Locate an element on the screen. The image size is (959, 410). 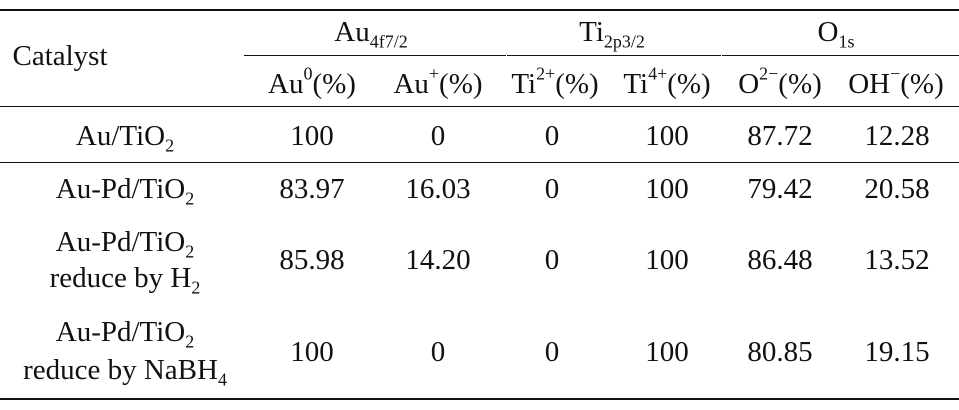
col-header-au0: Au0(%) is located at coordinates (312, 81).